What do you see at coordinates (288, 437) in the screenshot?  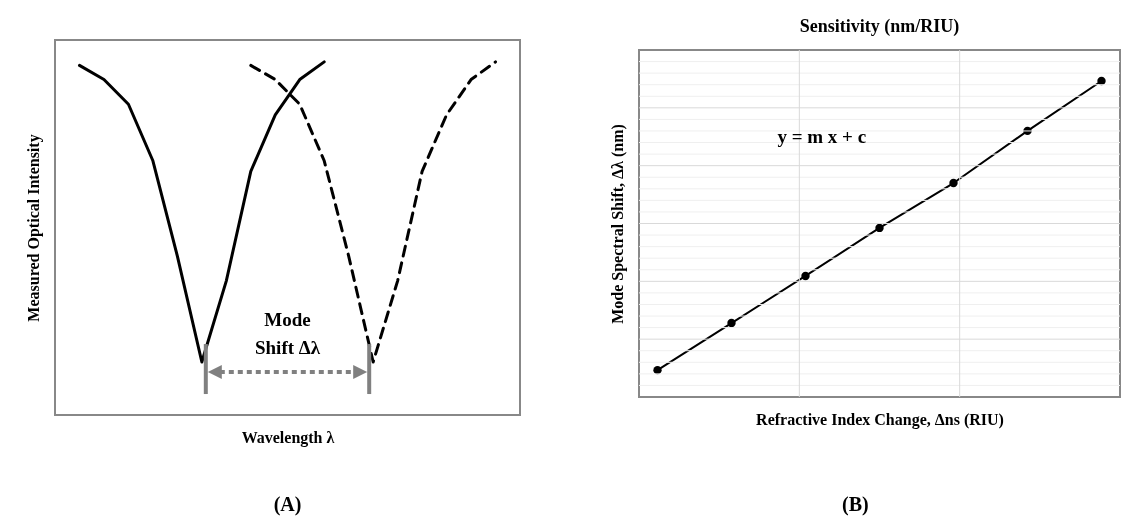 I see `x-axis-title: Wavelength λ` at bounding box center [288, 437].